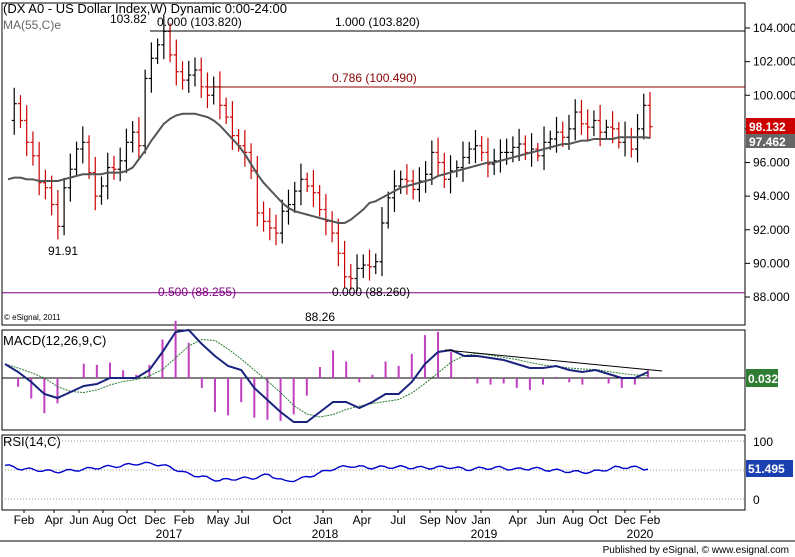 This screenshot has width=795, height=557. Describe the element at coordinates (545, 520) in the screenshot. I see `x-month-label: Jun` at that location.